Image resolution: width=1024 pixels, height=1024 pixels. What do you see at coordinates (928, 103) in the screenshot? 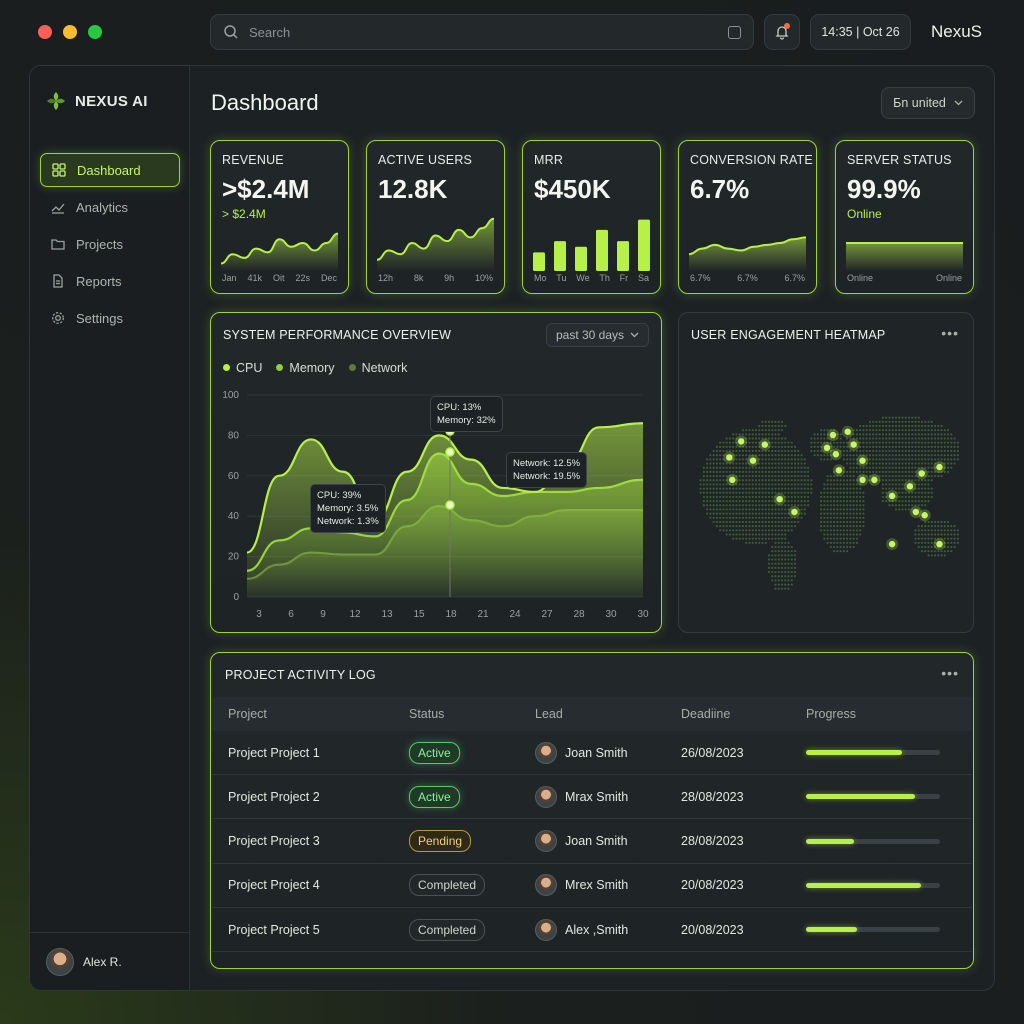
I see `language-select: Бn united` at bounding box center [928, 103].